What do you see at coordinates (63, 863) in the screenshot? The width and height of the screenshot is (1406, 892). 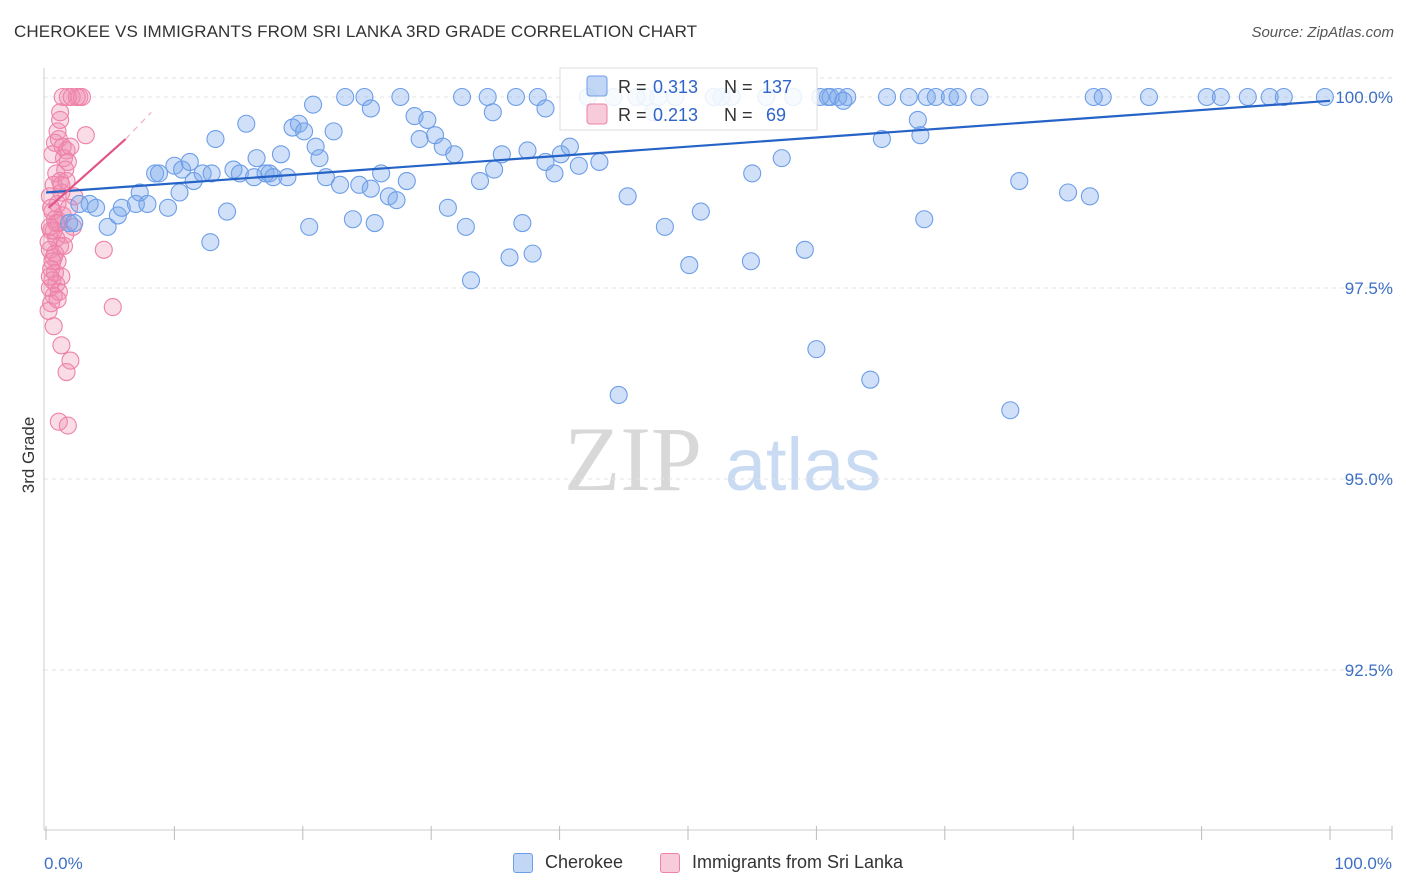 I see `x-tick-label-min: 0.0%` at bounding box center [63, 863].